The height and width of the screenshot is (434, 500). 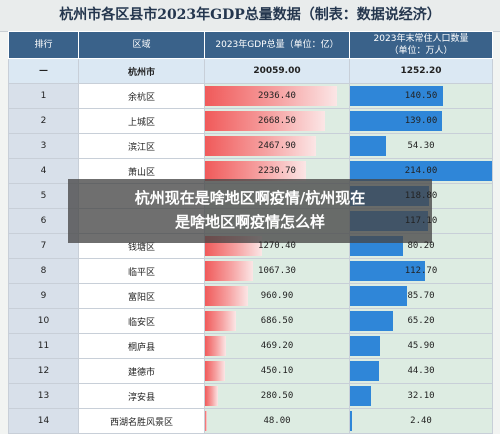 I want to click on rank-cell: 13, so click(x=43, y=396).